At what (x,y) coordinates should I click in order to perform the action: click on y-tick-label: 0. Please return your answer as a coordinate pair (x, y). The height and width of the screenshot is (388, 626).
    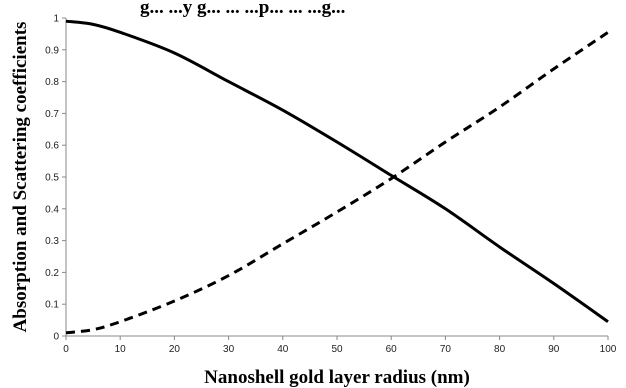
    Looking at the image, I should click on (56, 337).